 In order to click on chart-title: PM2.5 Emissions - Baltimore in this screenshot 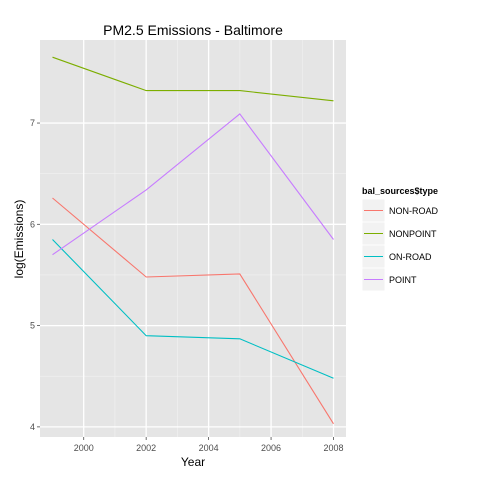, I will do `click(193, 30)`.